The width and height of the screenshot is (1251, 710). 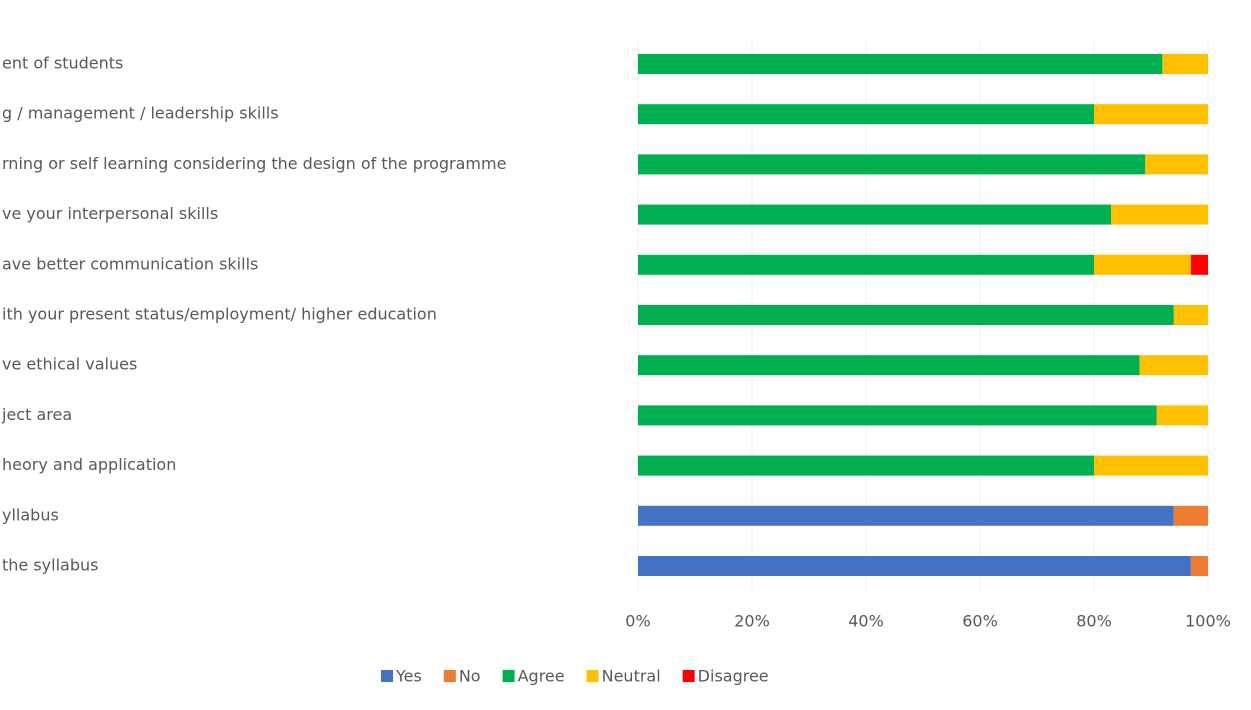 What do you see at coordinates (980, 621) in the screenshot?
I see `x-tick-label: 60%` at bounding box center [980, 621].